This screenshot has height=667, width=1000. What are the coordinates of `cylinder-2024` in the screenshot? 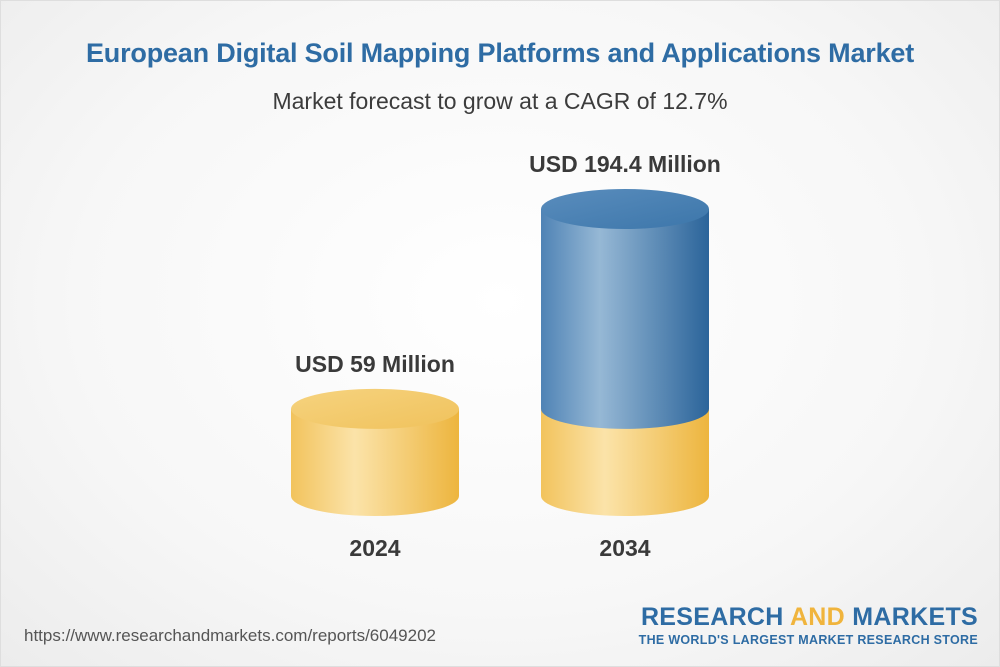 It's located at (375, 452).